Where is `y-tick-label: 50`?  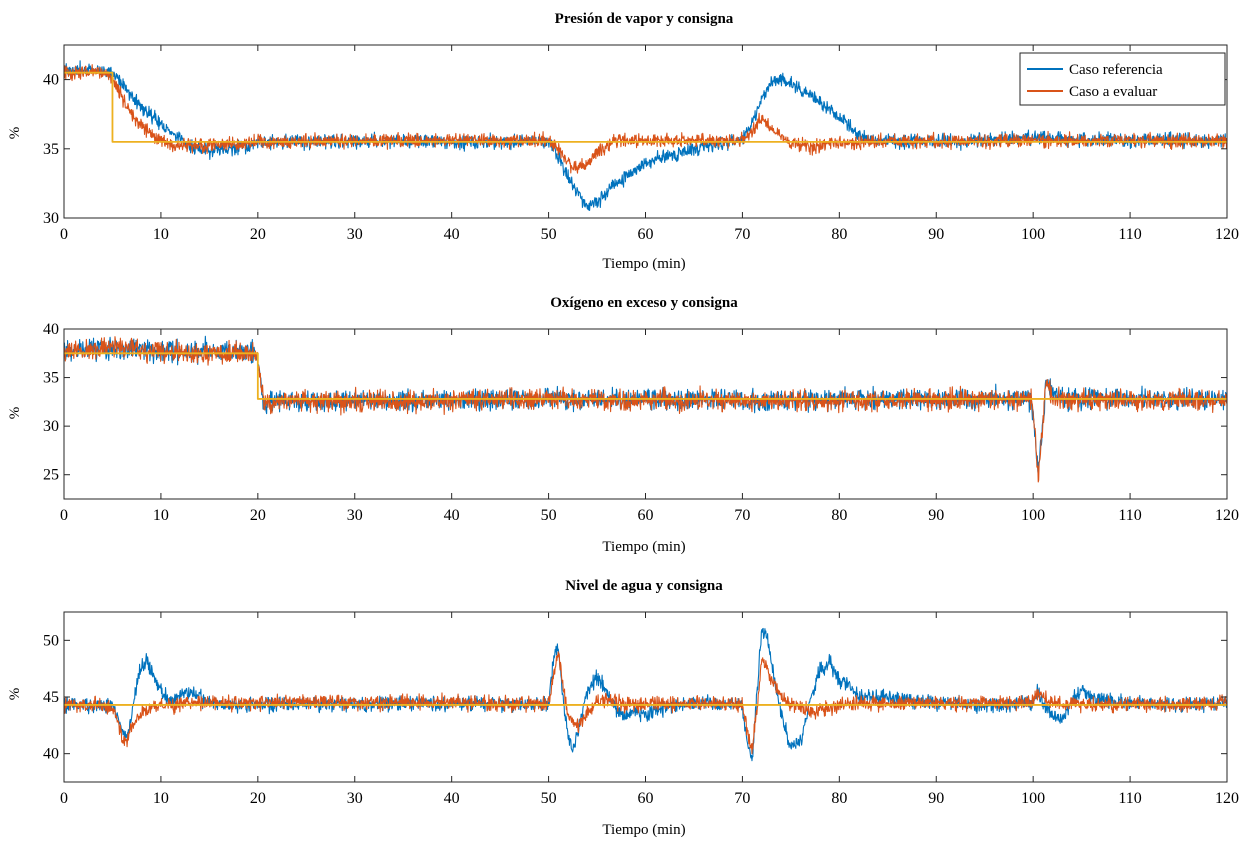
y-tick-label: 50 is located at coordinates (51, 640).